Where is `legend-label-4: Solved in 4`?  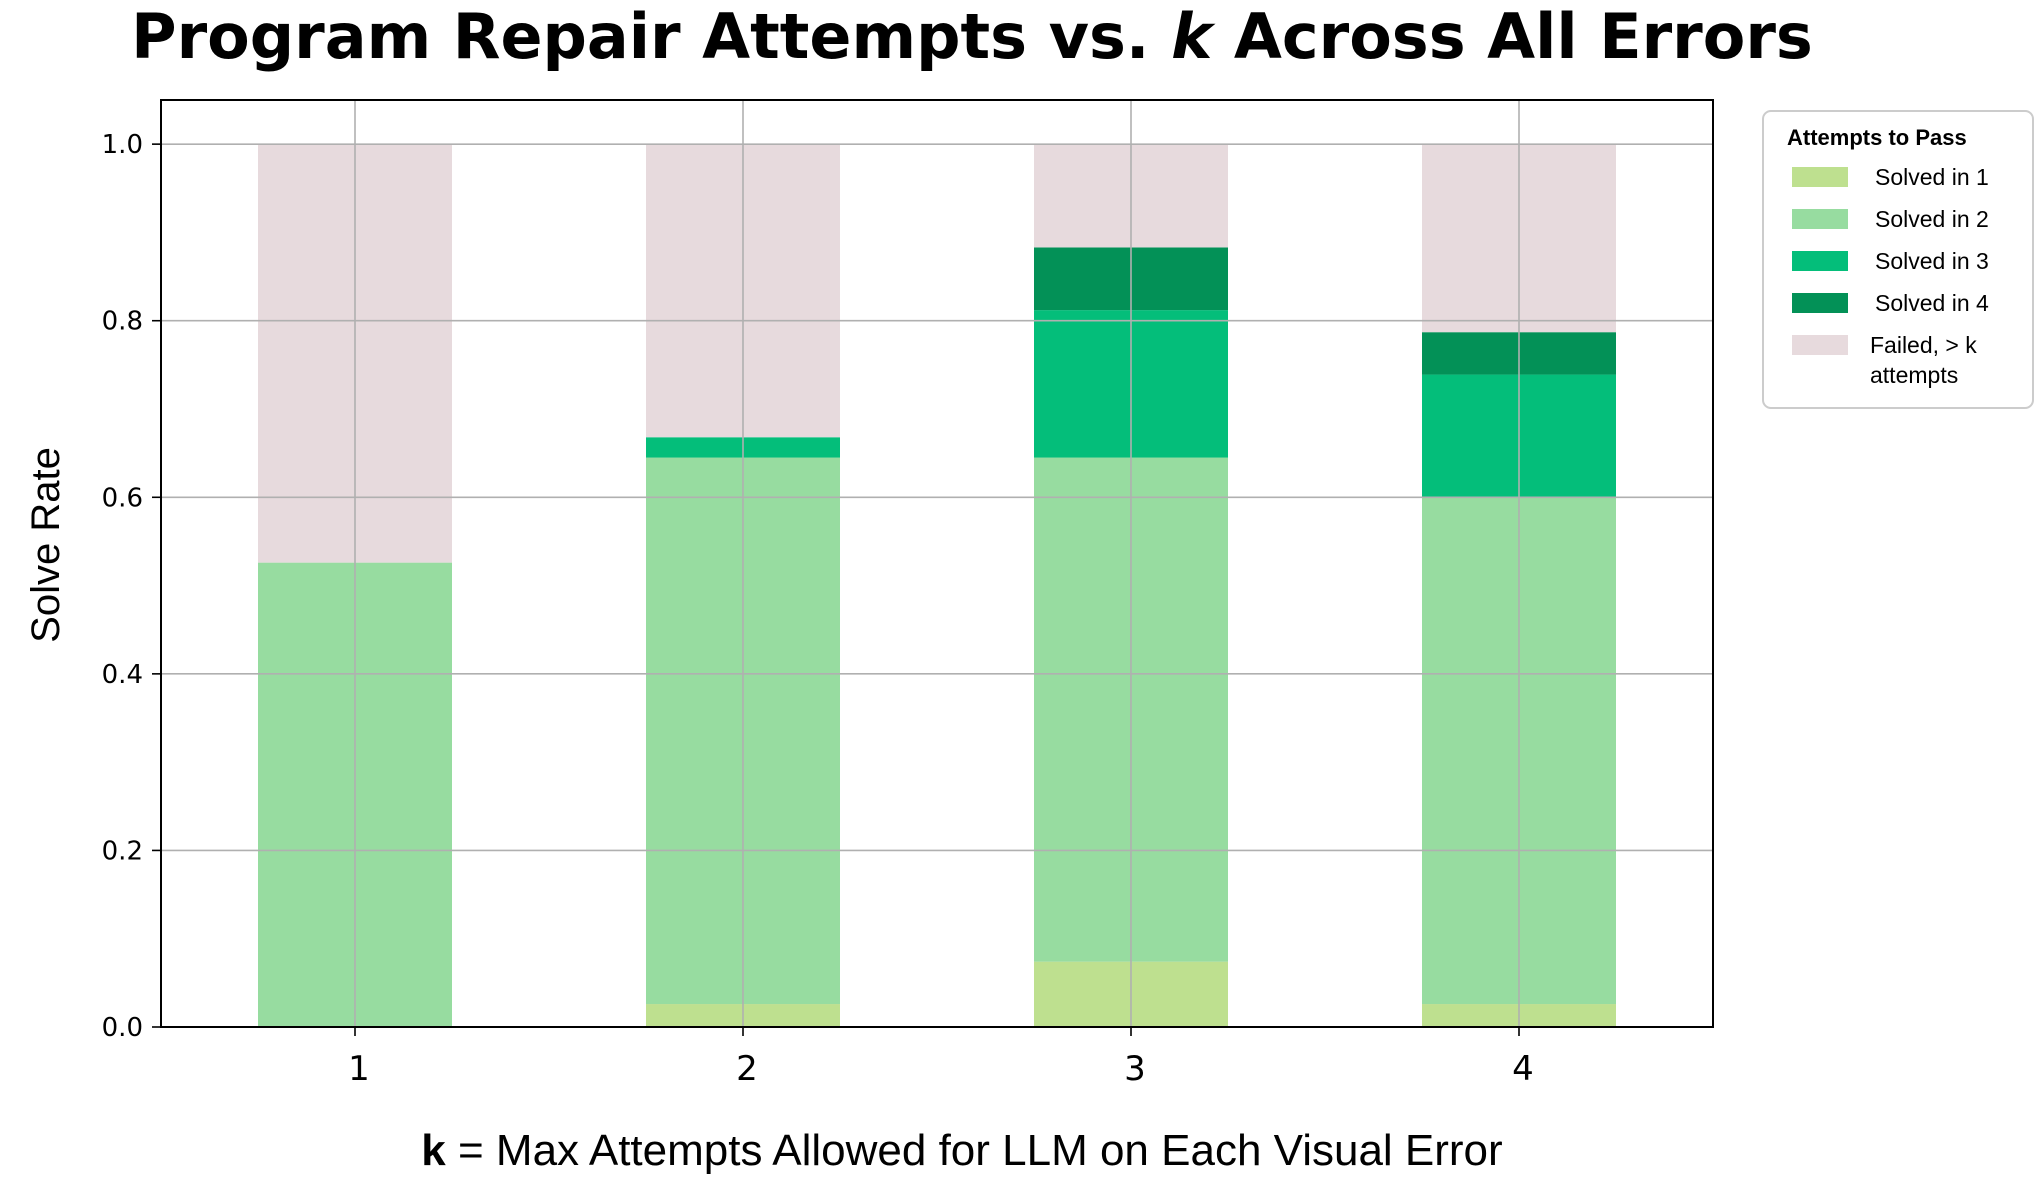
legend-label-4: Solved in 4 is located at coordinates (1932, 303).